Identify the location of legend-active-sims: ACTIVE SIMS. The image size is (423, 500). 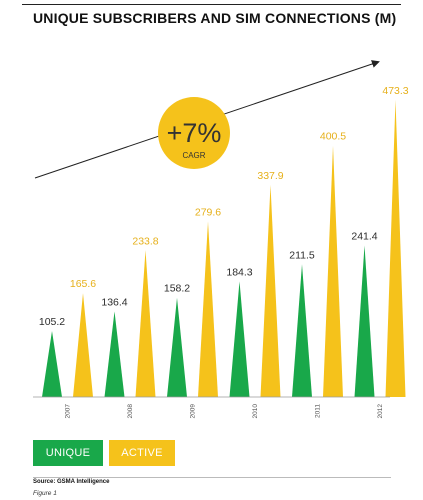
(142, 462).